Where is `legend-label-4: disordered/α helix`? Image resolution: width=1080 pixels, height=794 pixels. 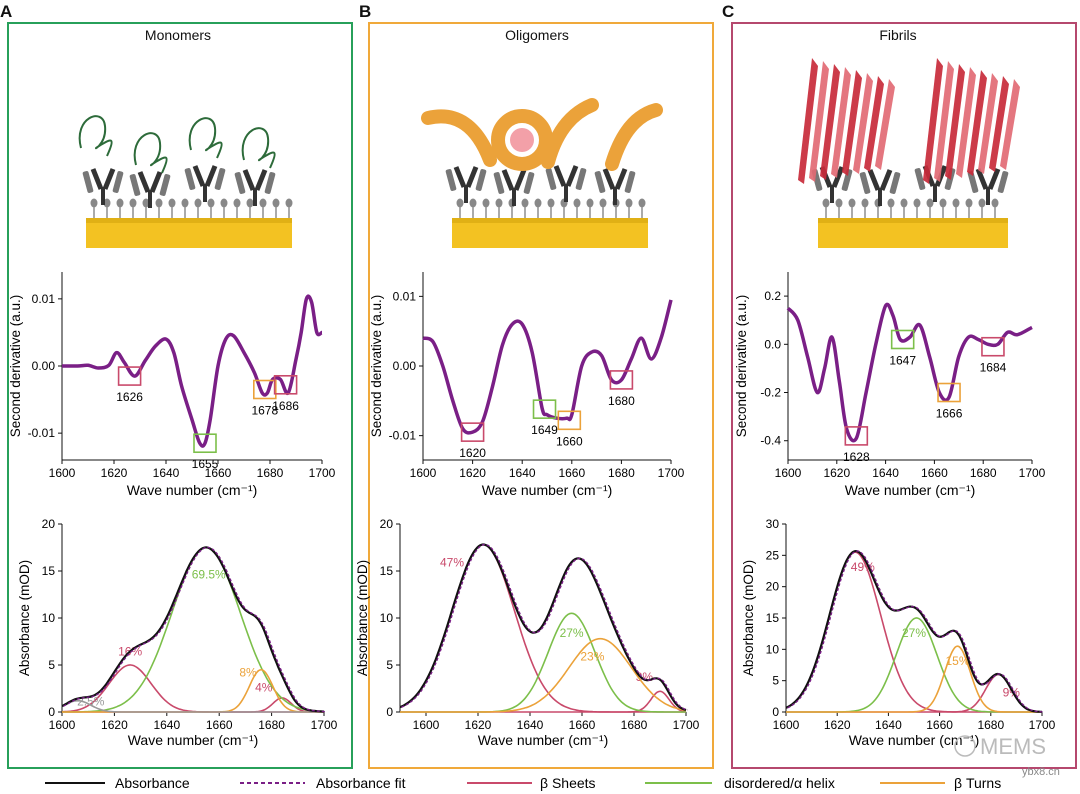 legend-label-4: disordered/α helix is located at coordinates (779, 783).